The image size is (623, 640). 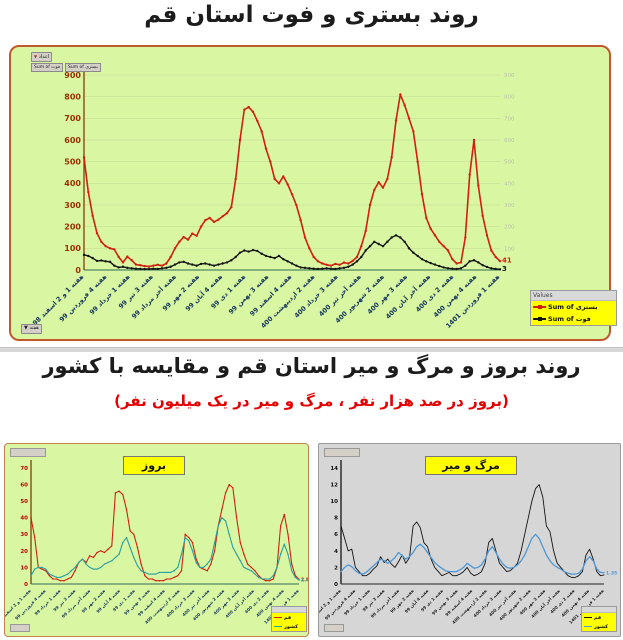 What do you see at coordinates (336, 519) in the screenshot?
I see `svg-text: 8` at bounding box center [336, 519].